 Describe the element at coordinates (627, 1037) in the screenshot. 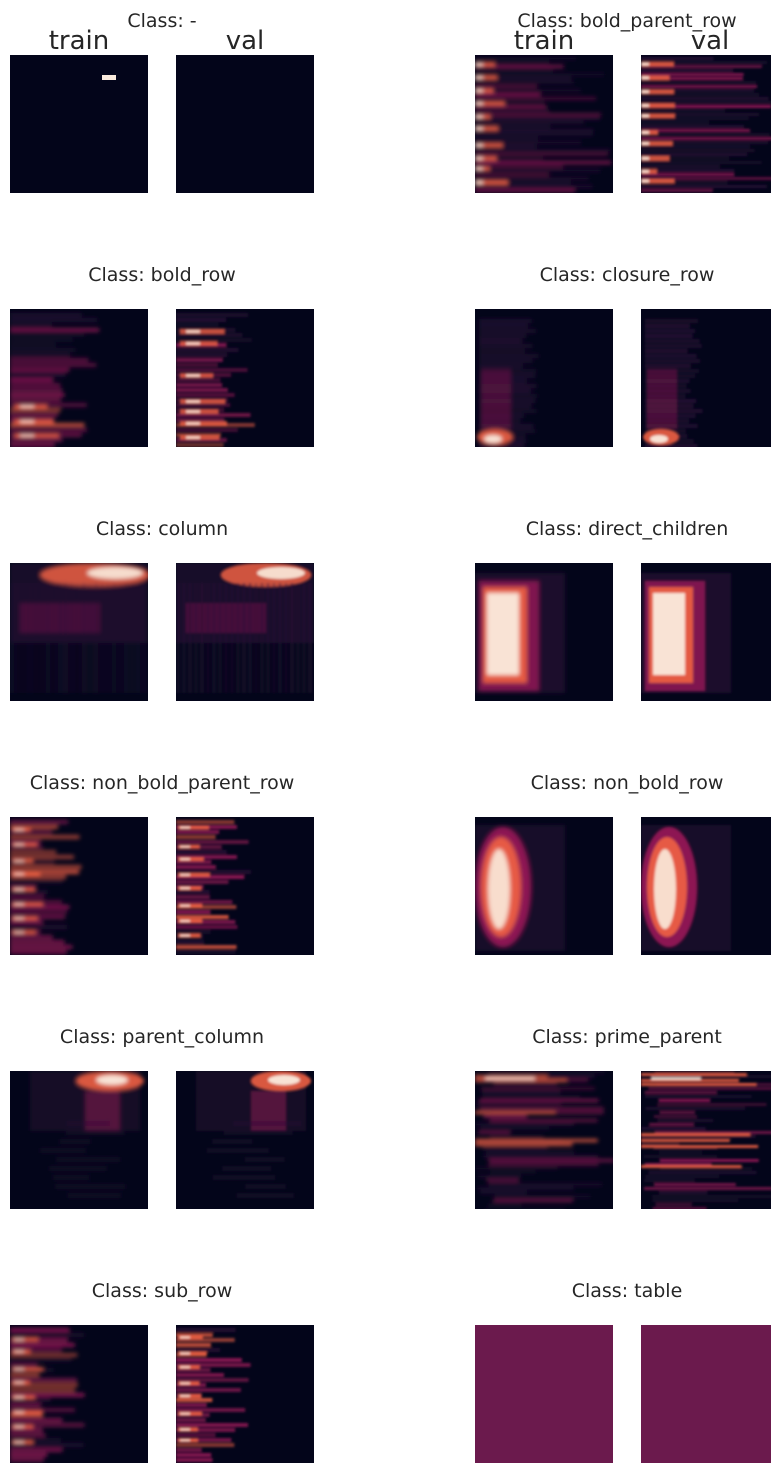

I see `panel-title: Class: prime_parent` at that location.